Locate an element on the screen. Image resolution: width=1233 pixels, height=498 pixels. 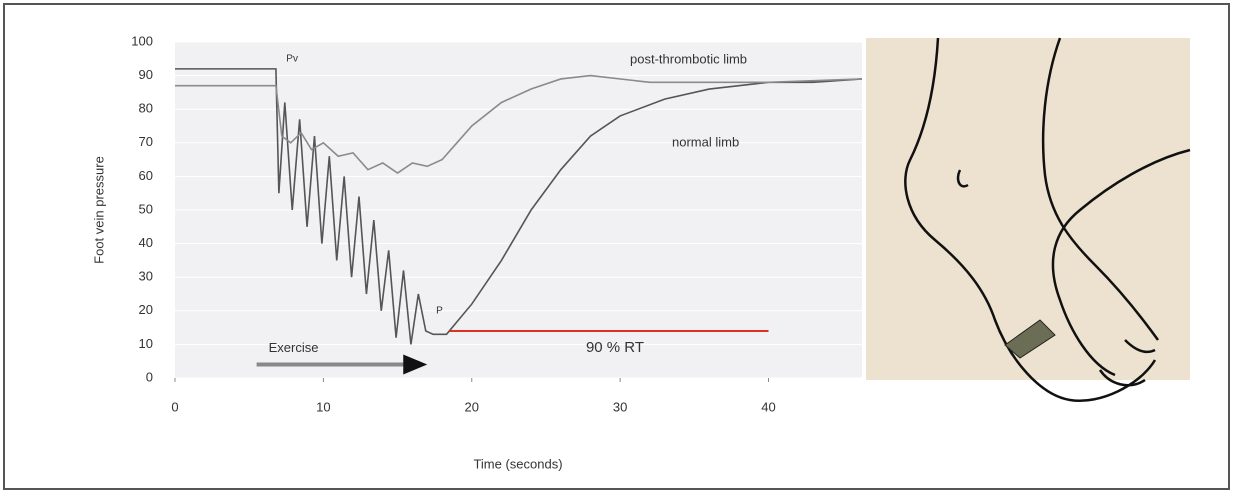
series-line is located at coordinates (519, 124).